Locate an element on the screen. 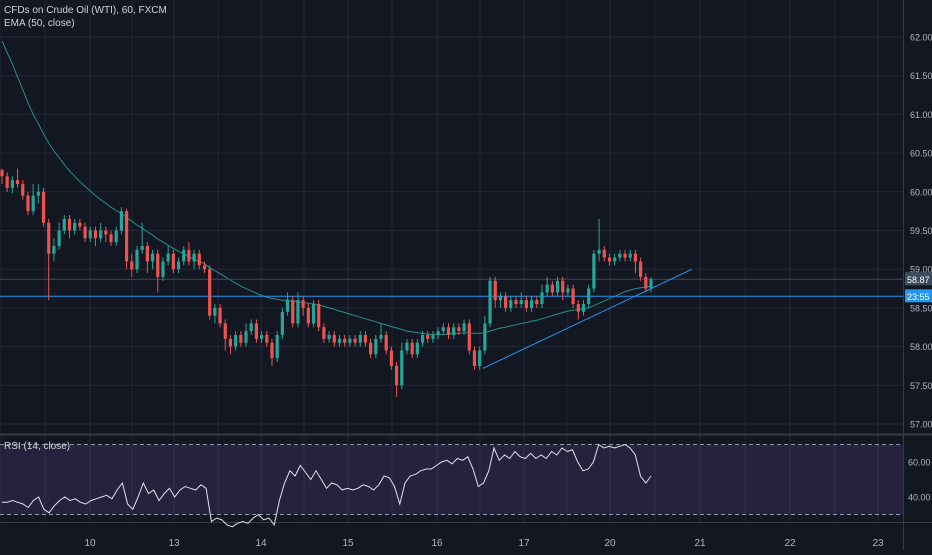 The height and width of the screenshot is (555, 932). price-tick-label: 58.00 is located at coordinates (921, 347).